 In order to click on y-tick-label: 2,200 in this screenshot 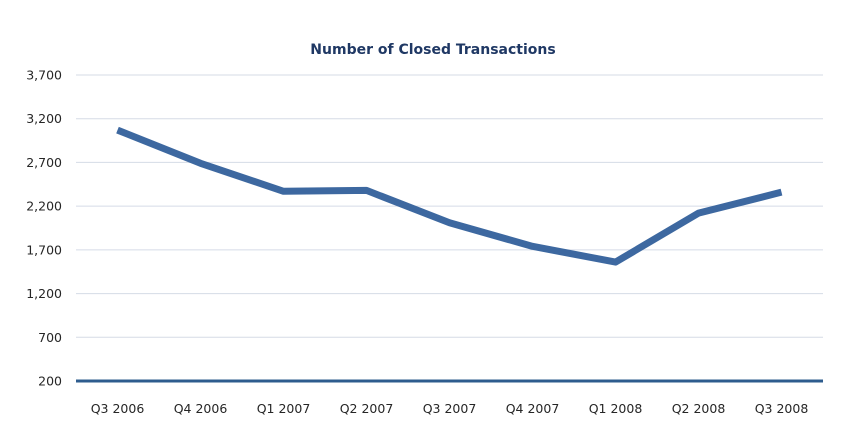, I will do `click(44, 206)`.